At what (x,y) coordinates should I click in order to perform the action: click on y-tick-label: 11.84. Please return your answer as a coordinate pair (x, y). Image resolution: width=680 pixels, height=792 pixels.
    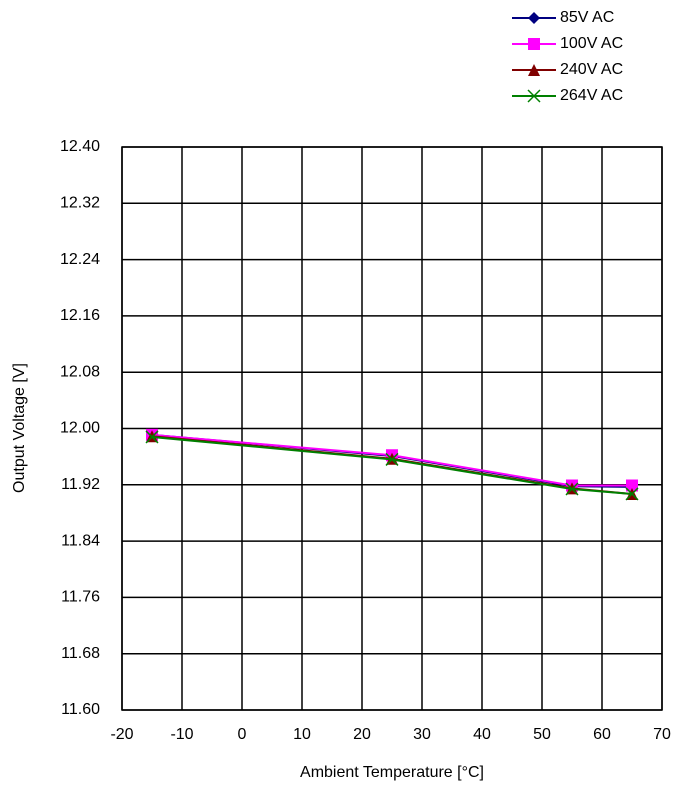
    Looking at the image, I should click on (80, 540).